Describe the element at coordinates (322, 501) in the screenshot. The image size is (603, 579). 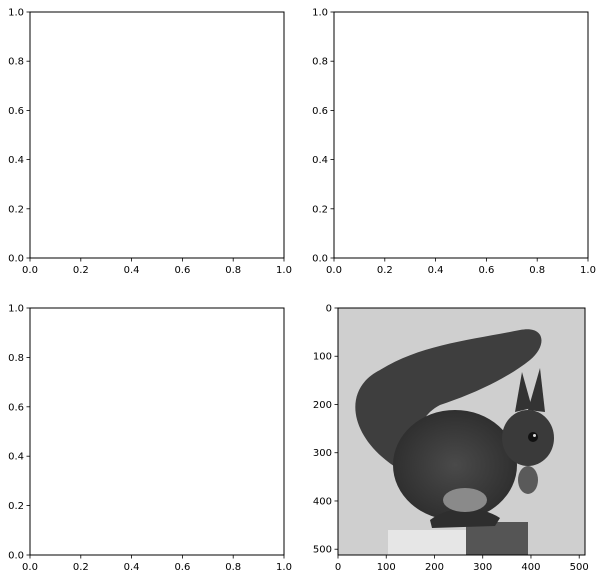
I see `y-tick-label: 400` at that location.